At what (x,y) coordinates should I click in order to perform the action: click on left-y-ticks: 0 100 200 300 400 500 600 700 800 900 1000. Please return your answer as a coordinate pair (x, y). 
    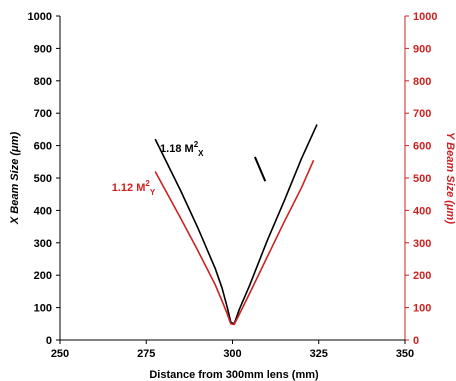
    Looking at the image, I should click on (44, 179).